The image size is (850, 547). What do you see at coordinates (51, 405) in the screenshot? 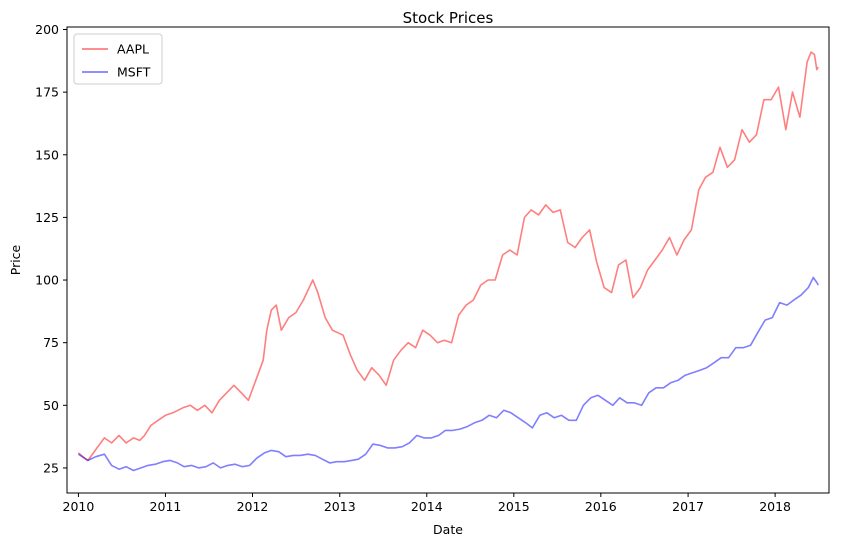
I see `y-tick-label: 50` at bounding box center [51, 405].